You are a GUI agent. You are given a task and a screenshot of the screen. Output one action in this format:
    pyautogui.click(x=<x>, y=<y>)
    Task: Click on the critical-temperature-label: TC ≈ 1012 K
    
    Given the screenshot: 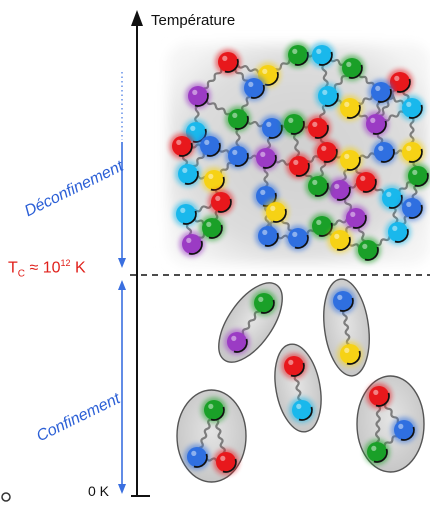 What is the action you would take?
    pyautogui.click(x=47, y=269)
    